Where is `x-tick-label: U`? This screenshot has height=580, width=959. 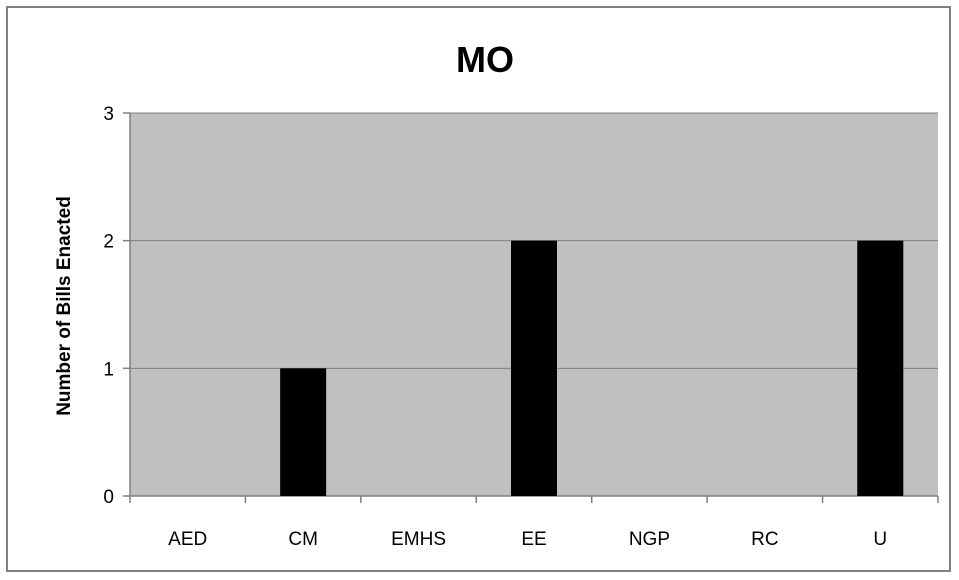 x-tick-label: U is located at coordinates (880, 539).